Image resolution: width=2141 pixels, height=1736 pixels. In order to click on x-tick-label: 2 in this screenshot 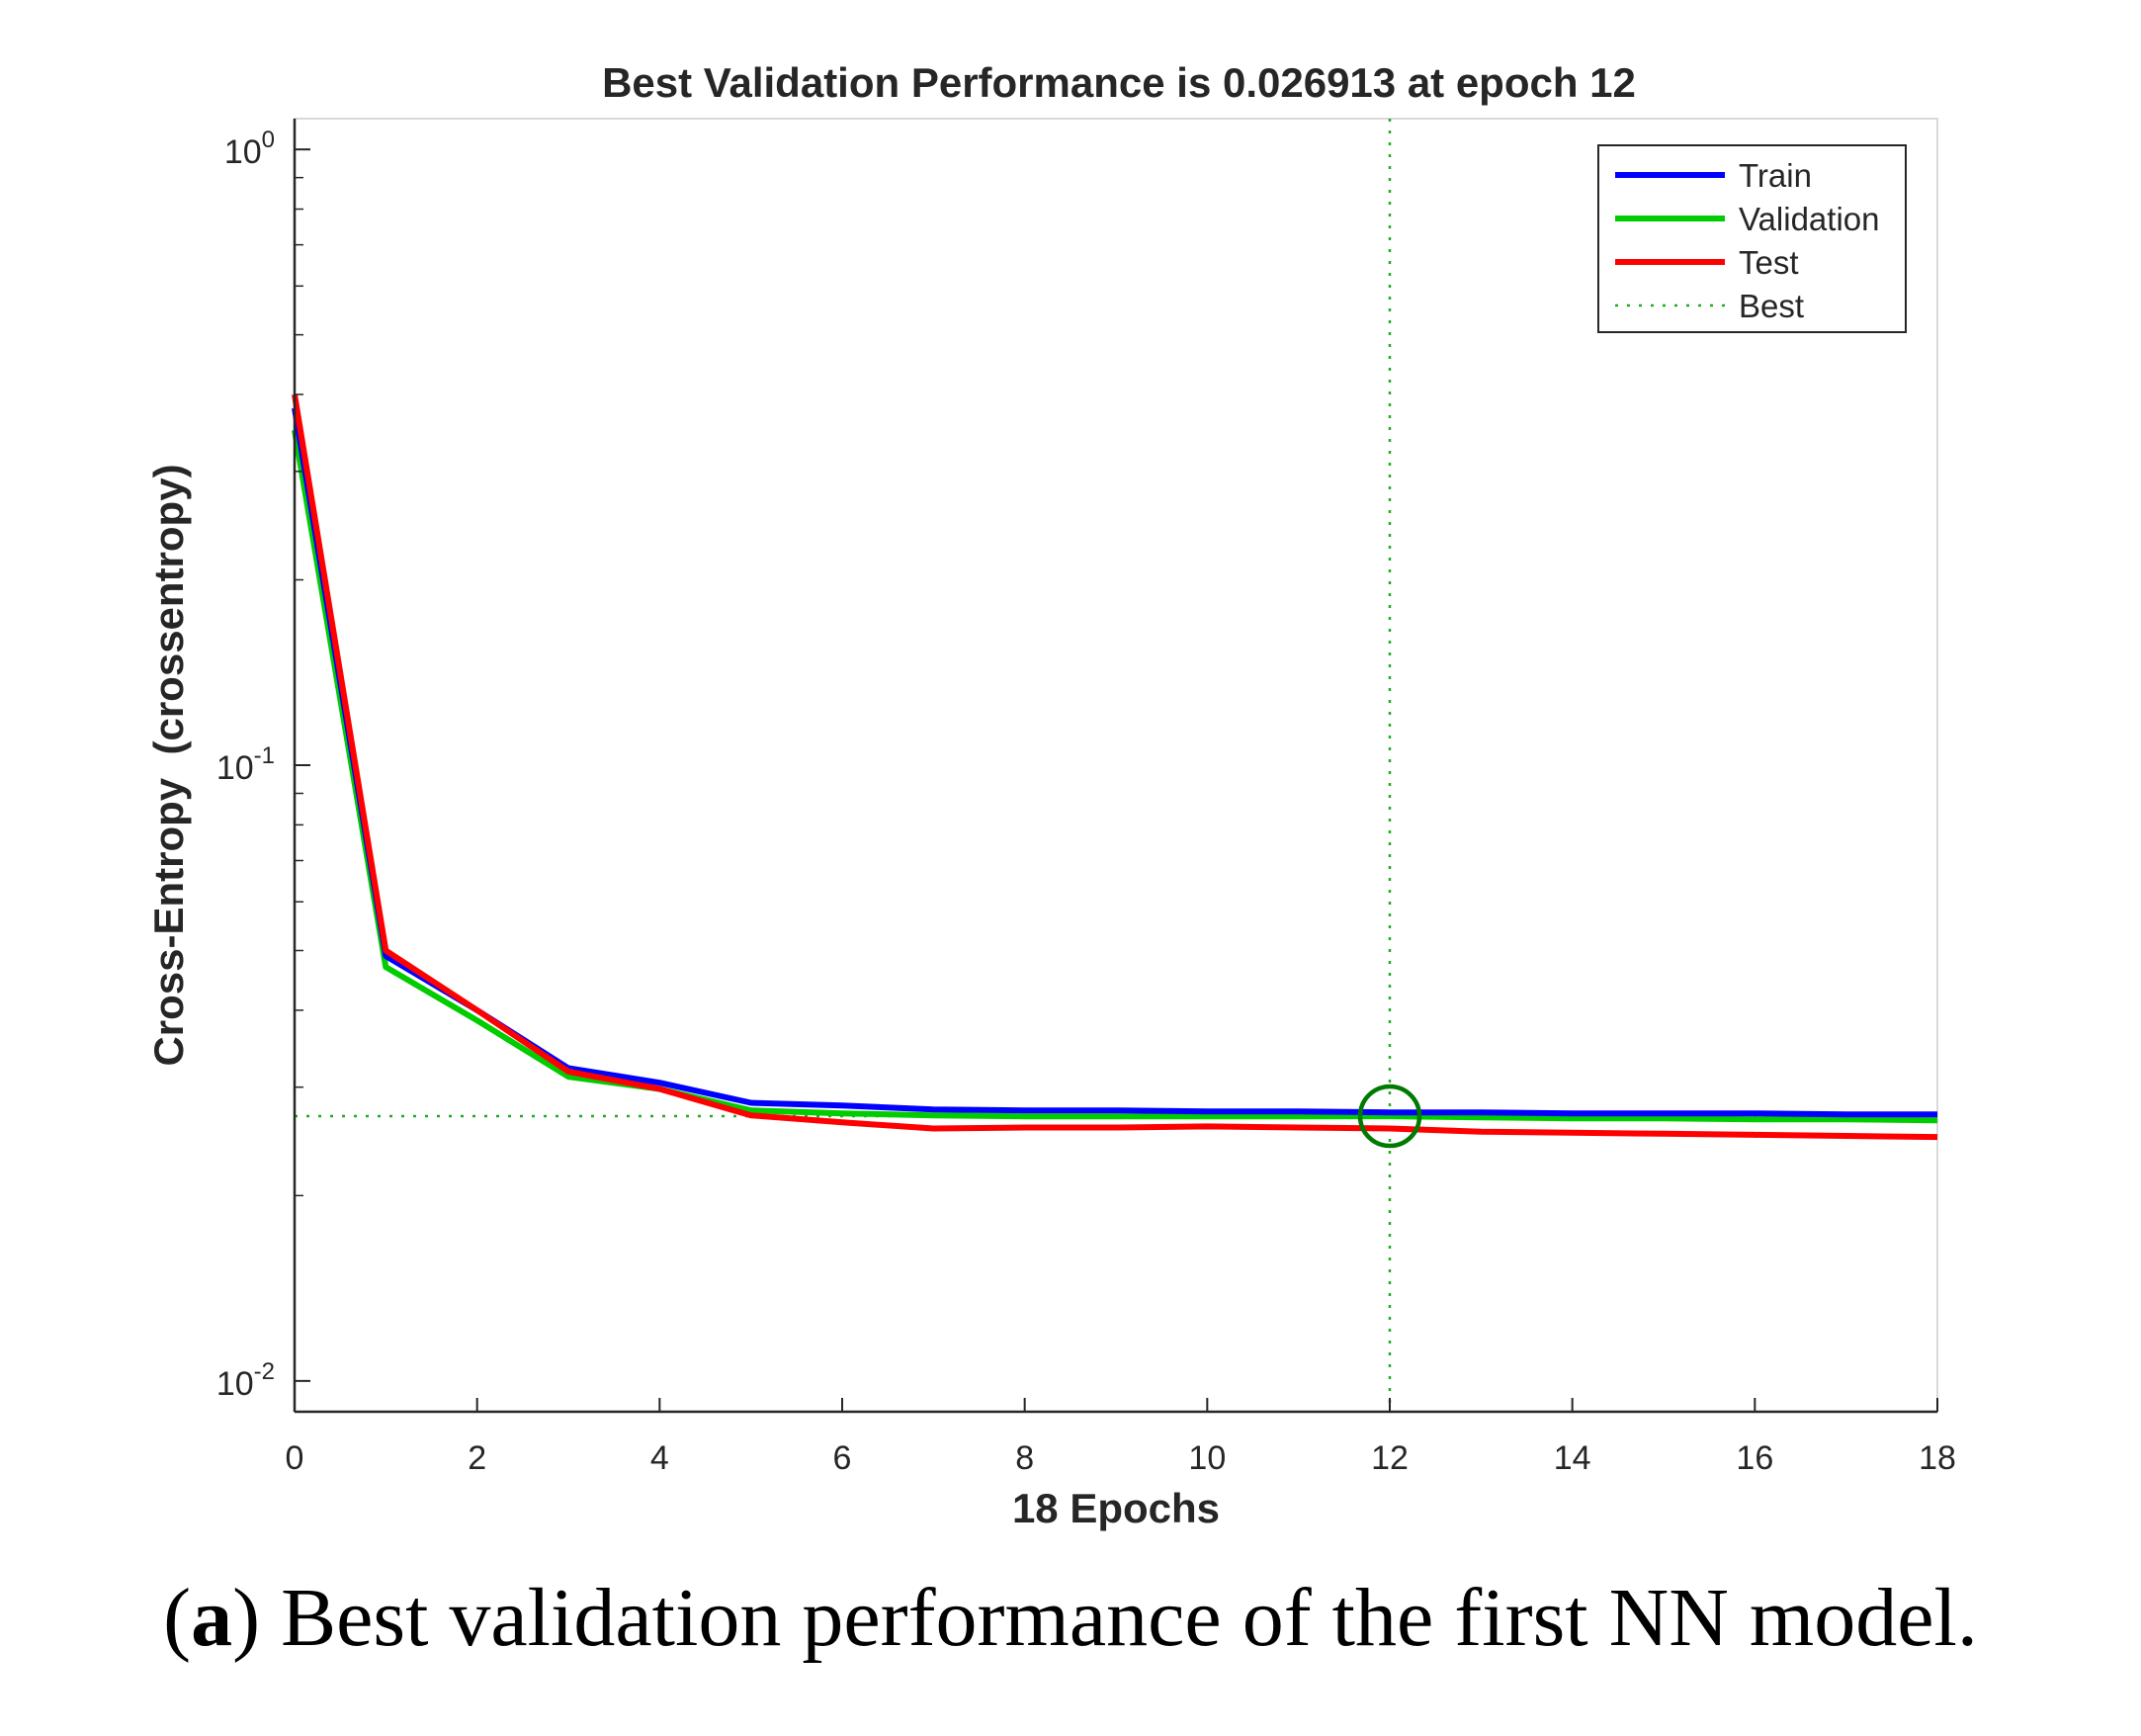, I will do `click(477, 1458)`.